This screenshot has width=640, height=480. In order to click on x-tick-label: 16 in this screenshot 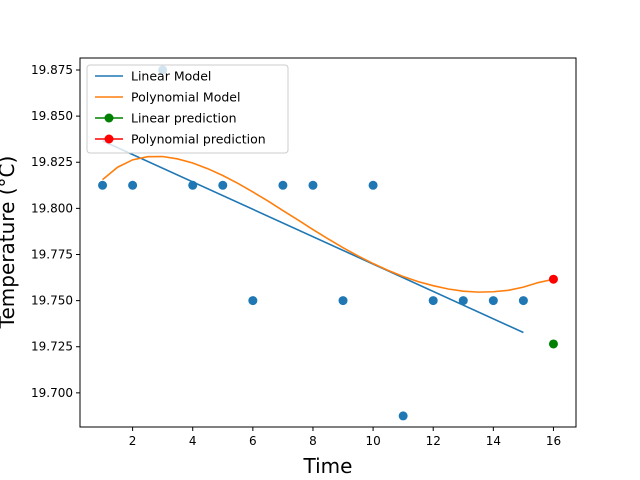, I will do `click(553, 441)`.